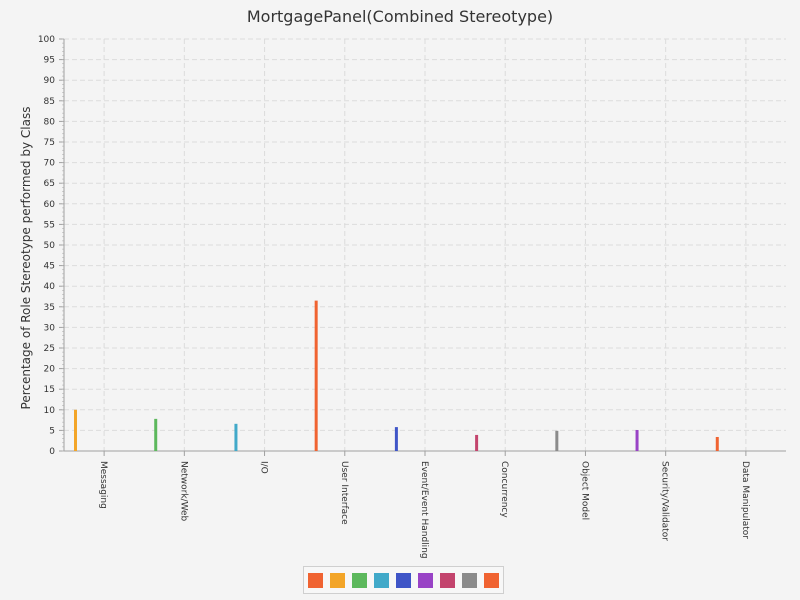  I want to click on y-tick-label: 65, so click(49, 184).